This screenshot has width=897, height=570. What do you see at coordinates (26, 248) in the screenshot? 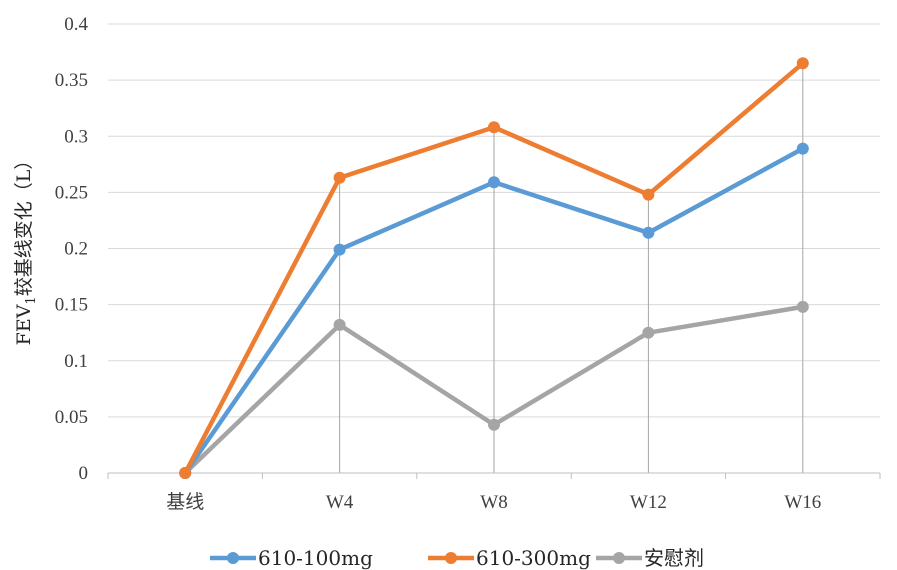
I see `y-axis-label: FEV1较基线变化（L）` at bounding box center [26, 248].